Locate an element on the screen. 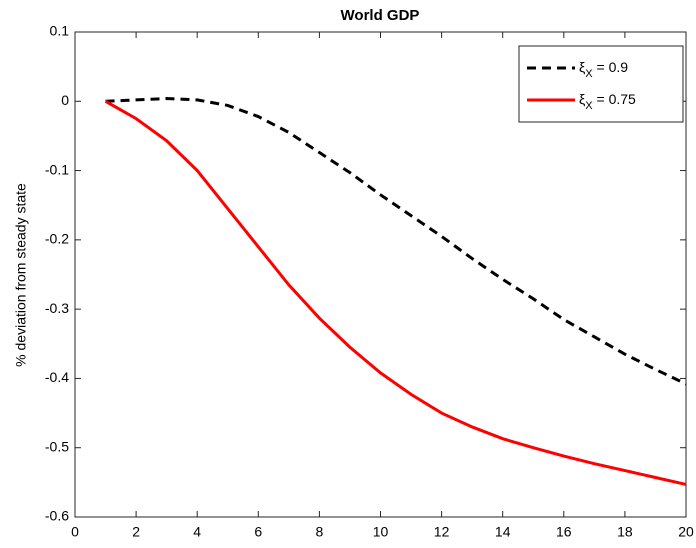  rest: = 0.9 is located at coordinates (611, 67).